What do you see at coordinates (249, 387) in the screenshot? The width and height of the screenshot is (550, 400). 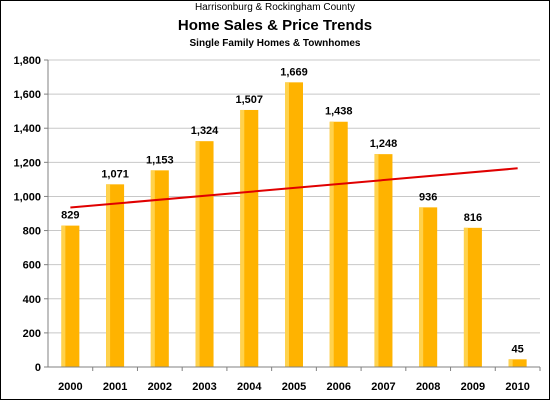 I see `x-tick-label: 2004` at bounding box center [249, 387].